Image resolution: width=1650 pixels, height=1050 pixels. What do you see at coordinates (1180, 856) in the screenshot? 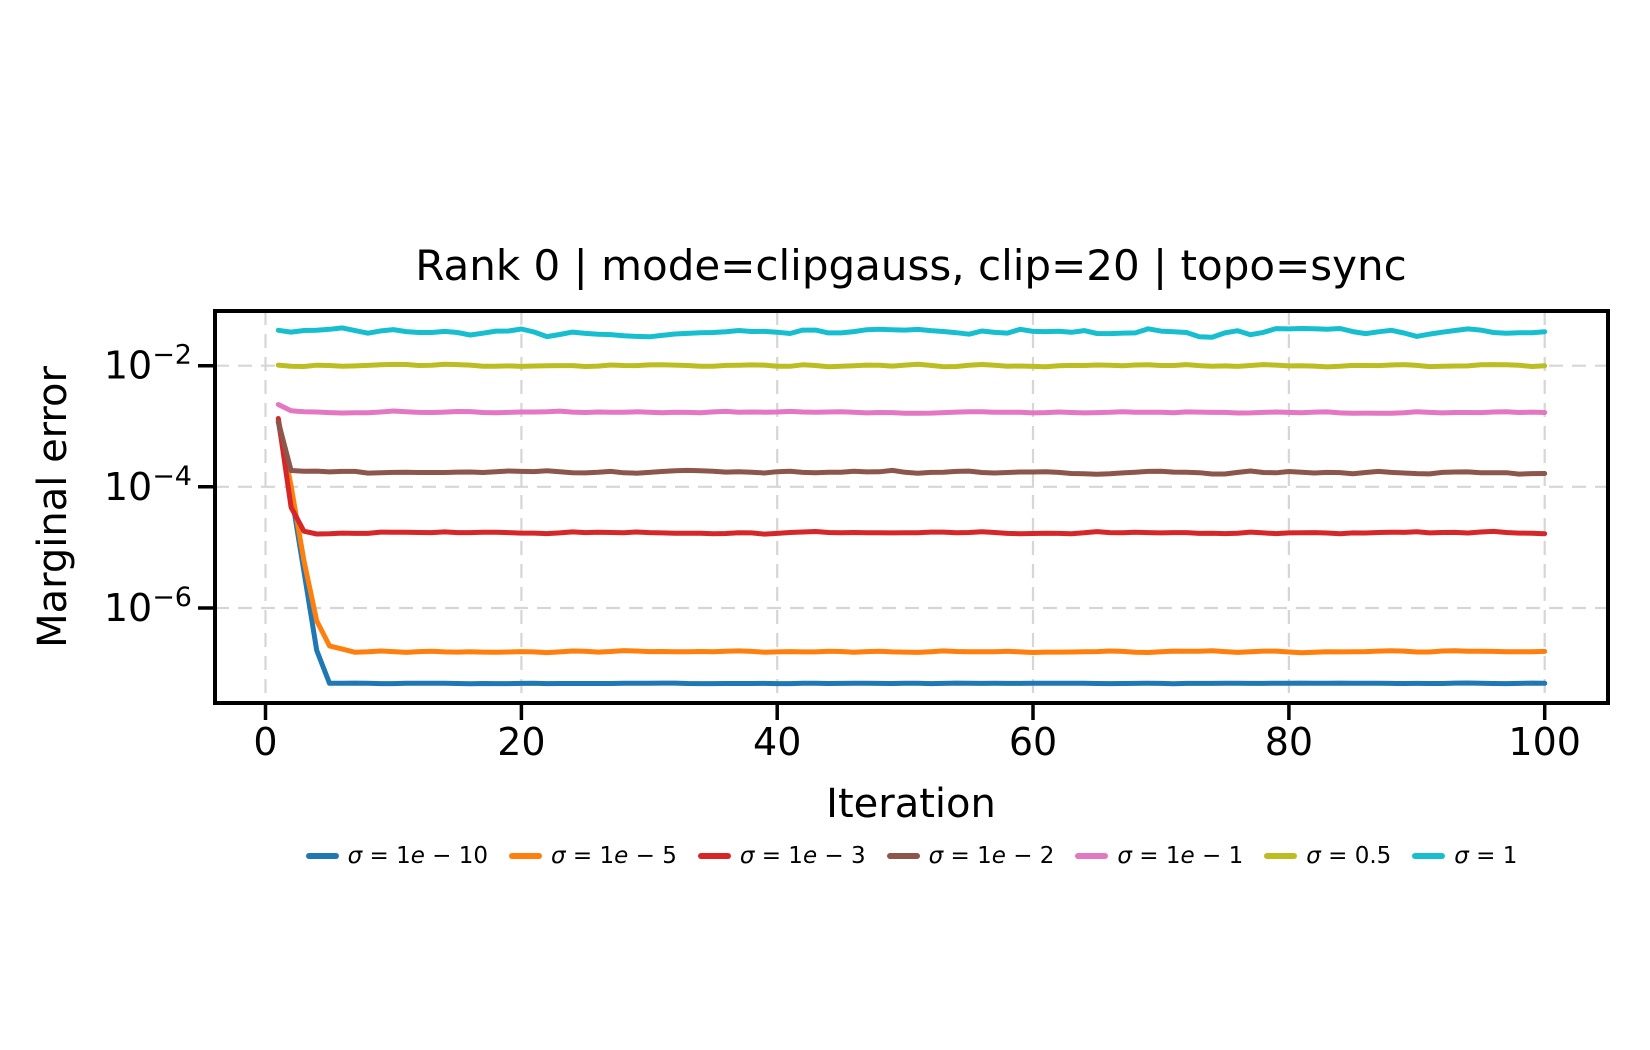
I see `legend-label: σ = 1e − 1` at bounding box center [1180, 856].